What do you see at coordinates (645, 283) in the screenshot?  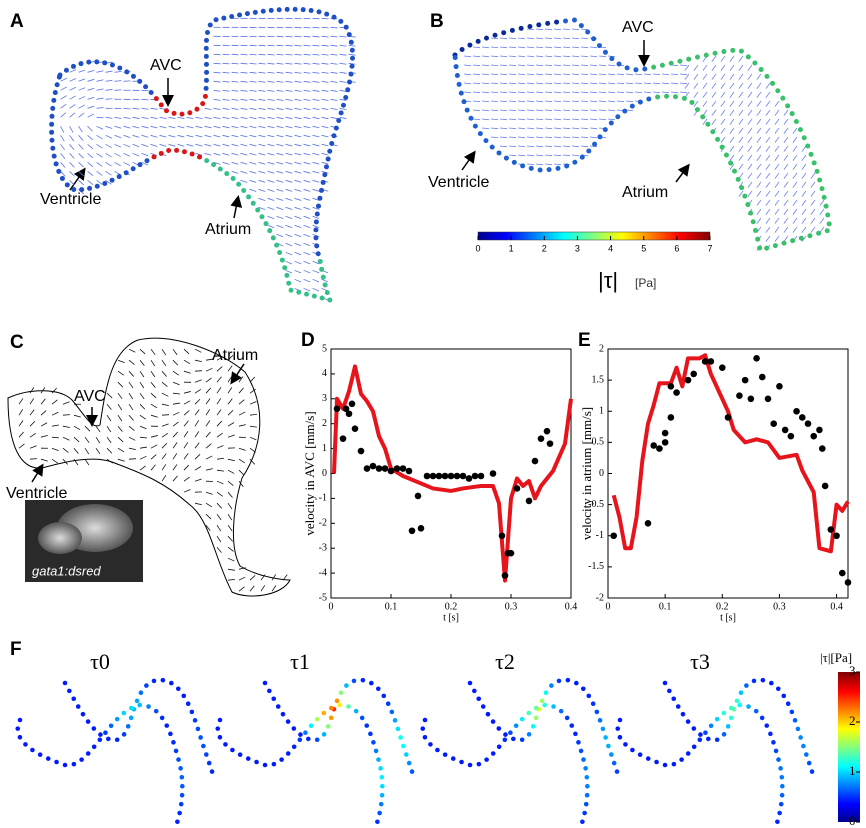 I see `colorbar-unit: [Pa]` at bounding box center [645, 283].